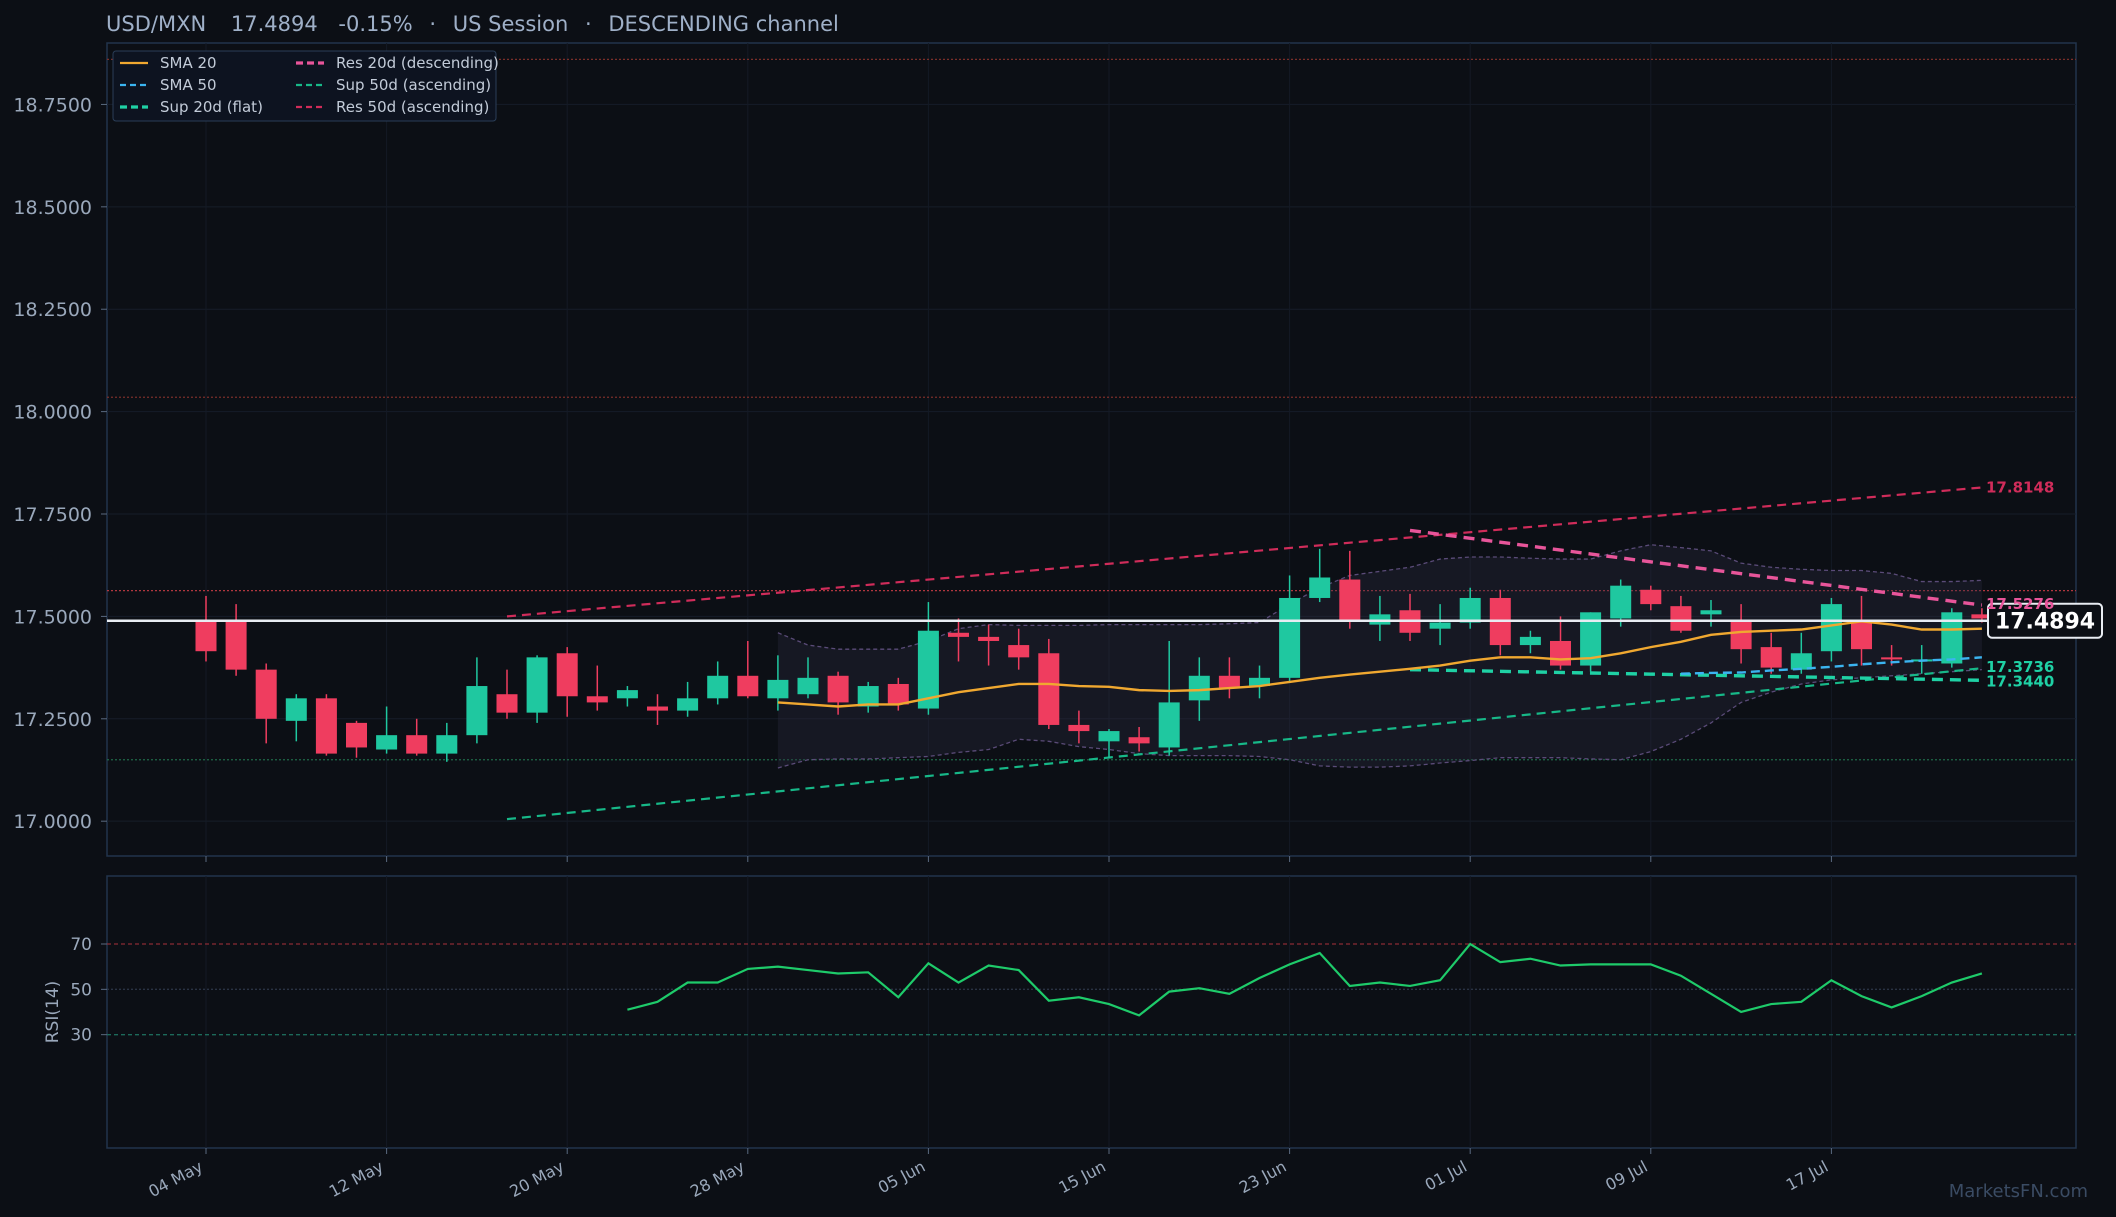  I want to click on sup50-label: 17.3736, so click(2020, 667).